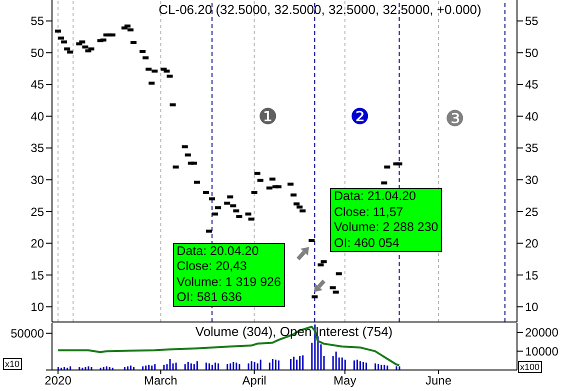 Image resolution: width=568 pixels, height=391 pixels. I want to click on y-tick-label: 35, so click(37, 148).